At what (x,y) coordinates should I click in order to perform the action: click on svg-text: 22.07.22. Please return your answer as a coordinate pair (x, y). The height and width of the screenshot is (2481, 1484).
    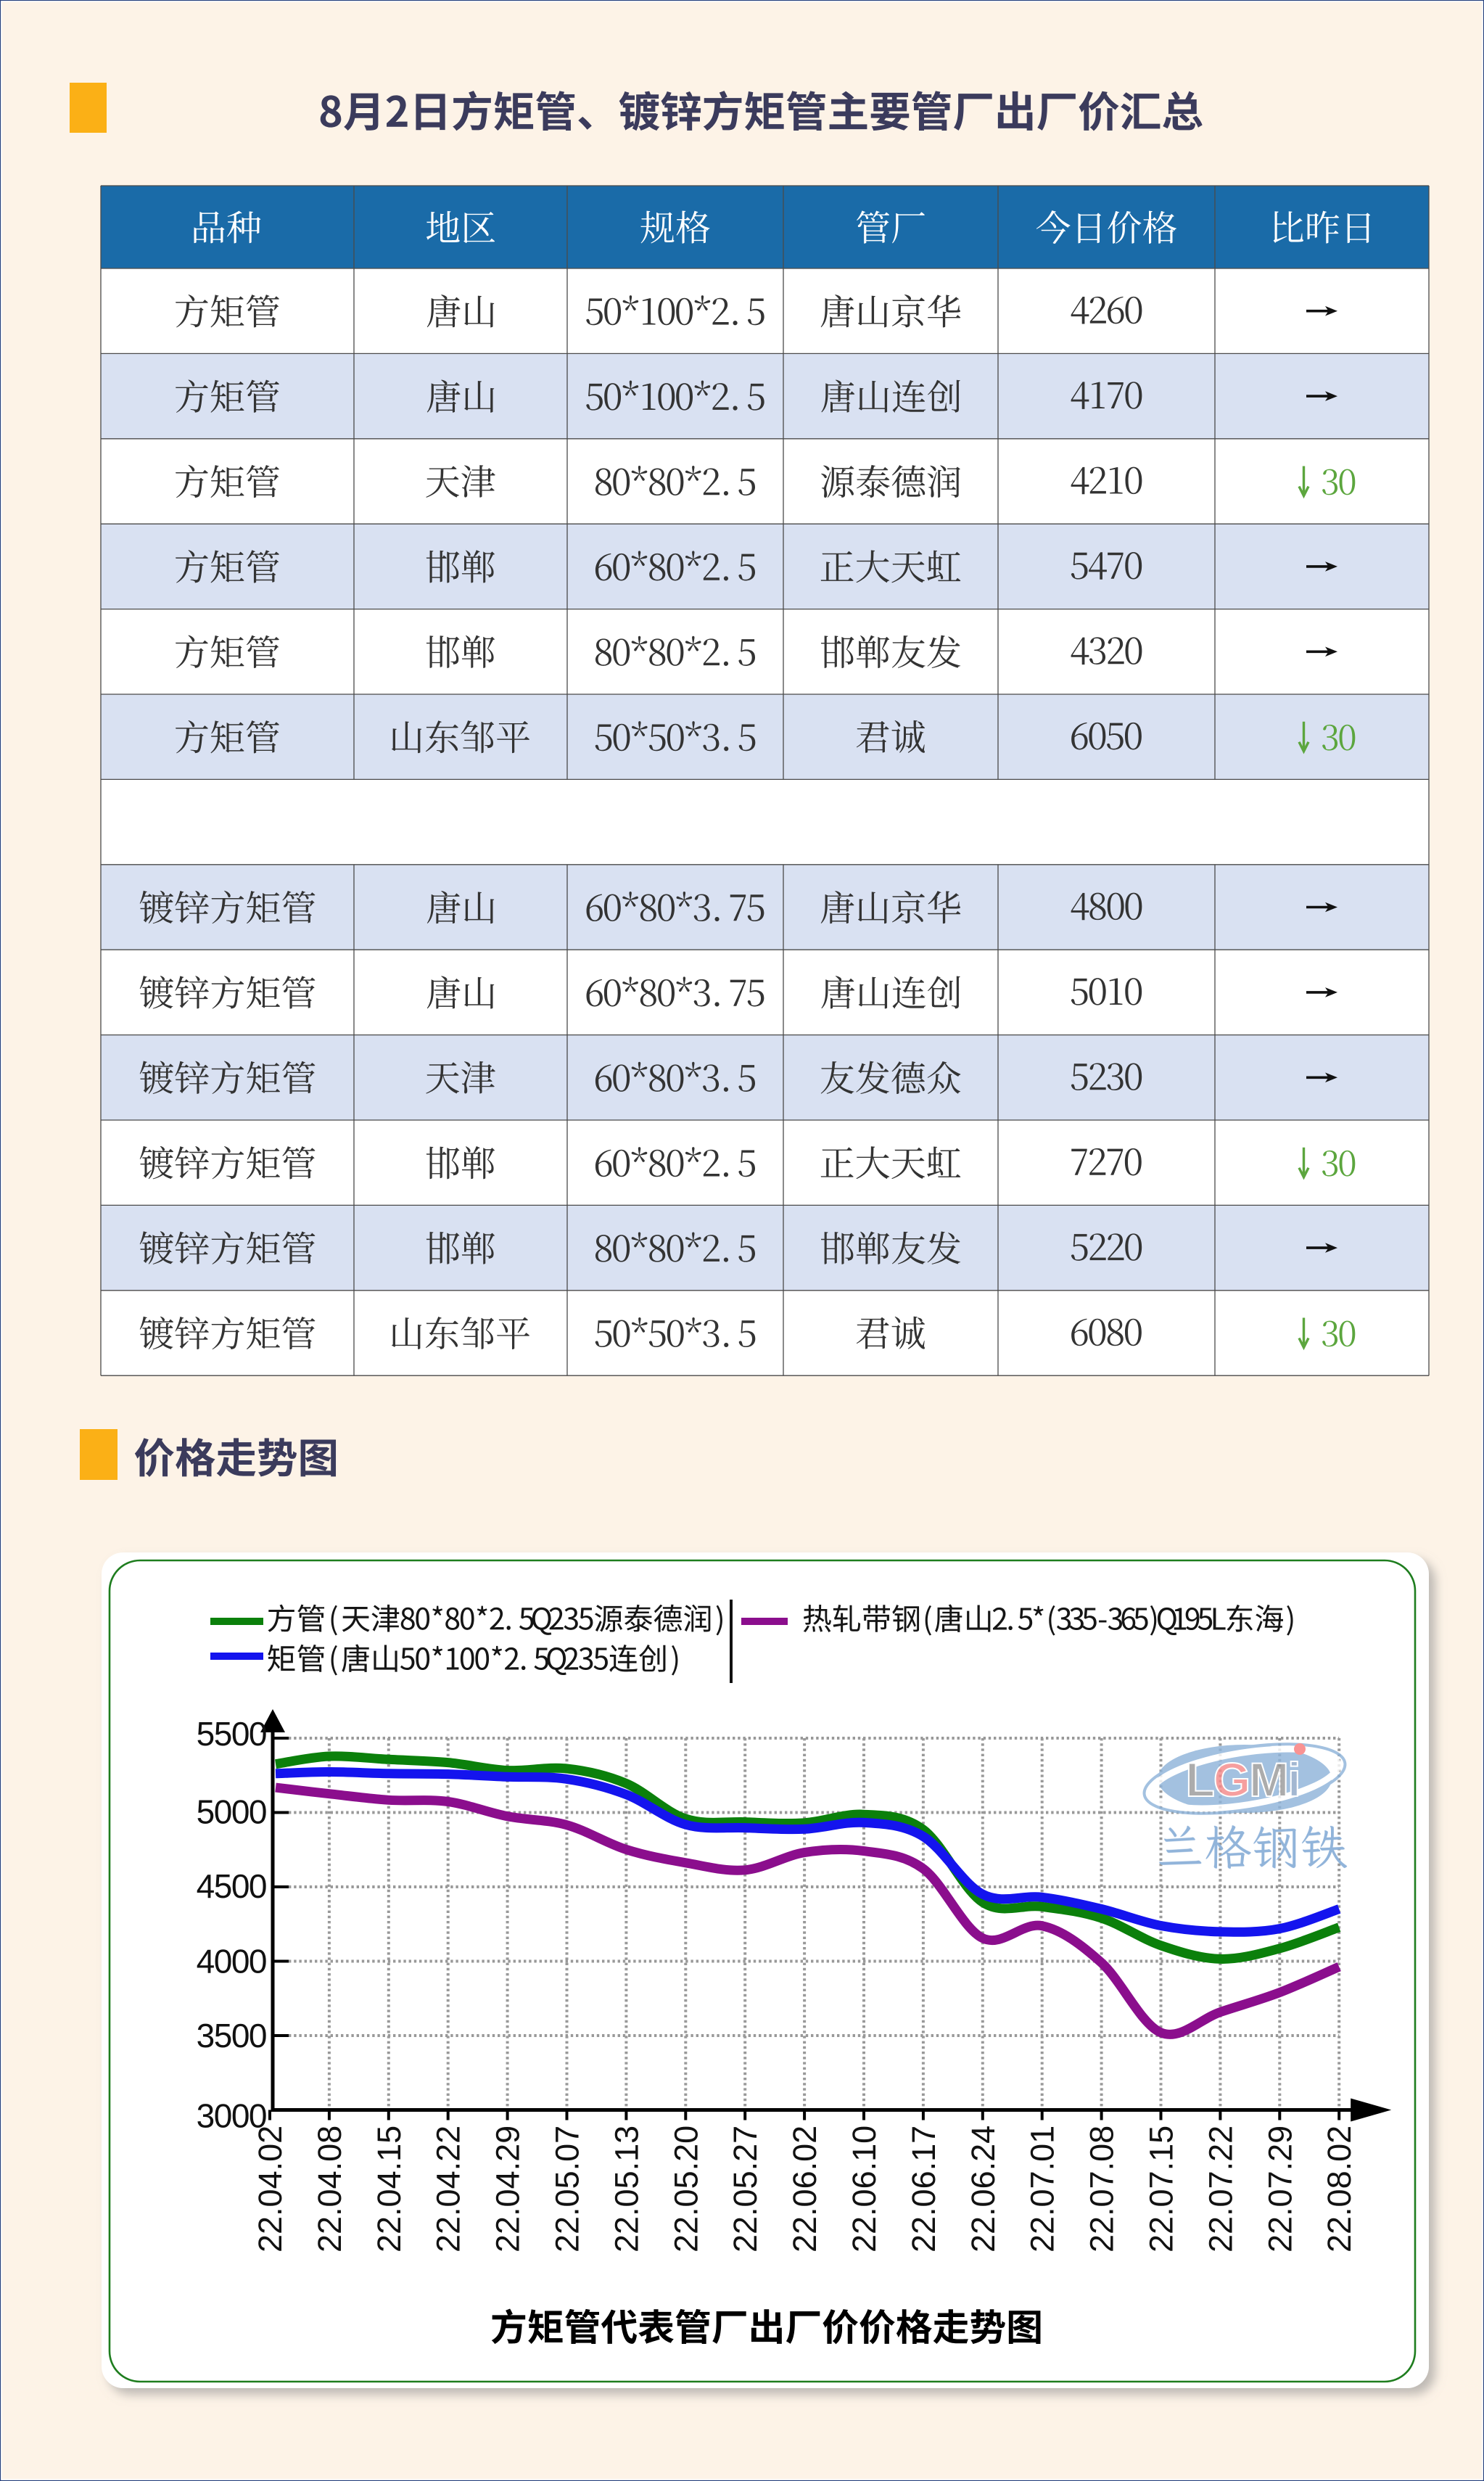
    Looking at the image, I should click on (1220, 2189).